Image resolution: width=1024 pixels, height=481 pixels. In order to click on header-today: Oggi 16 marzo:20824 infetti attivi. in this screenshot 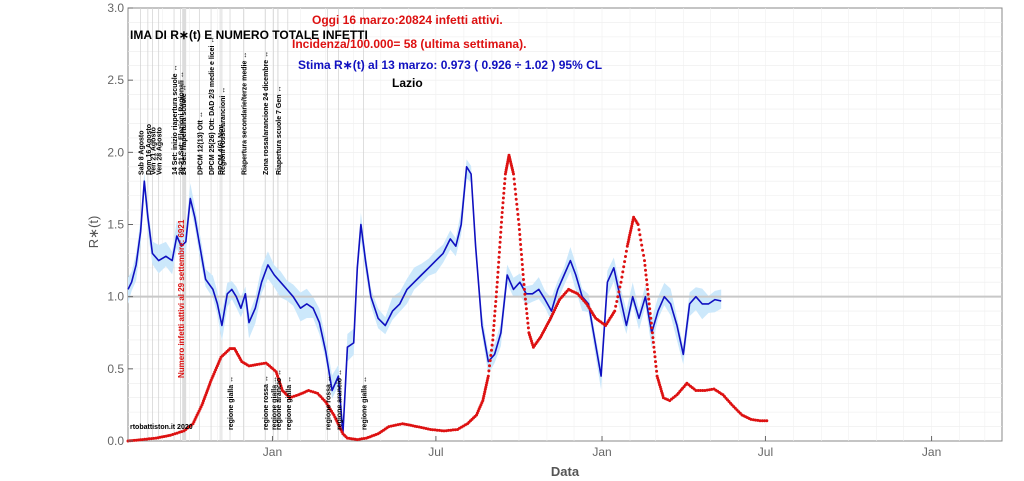, I will do `click(407, 20)`.